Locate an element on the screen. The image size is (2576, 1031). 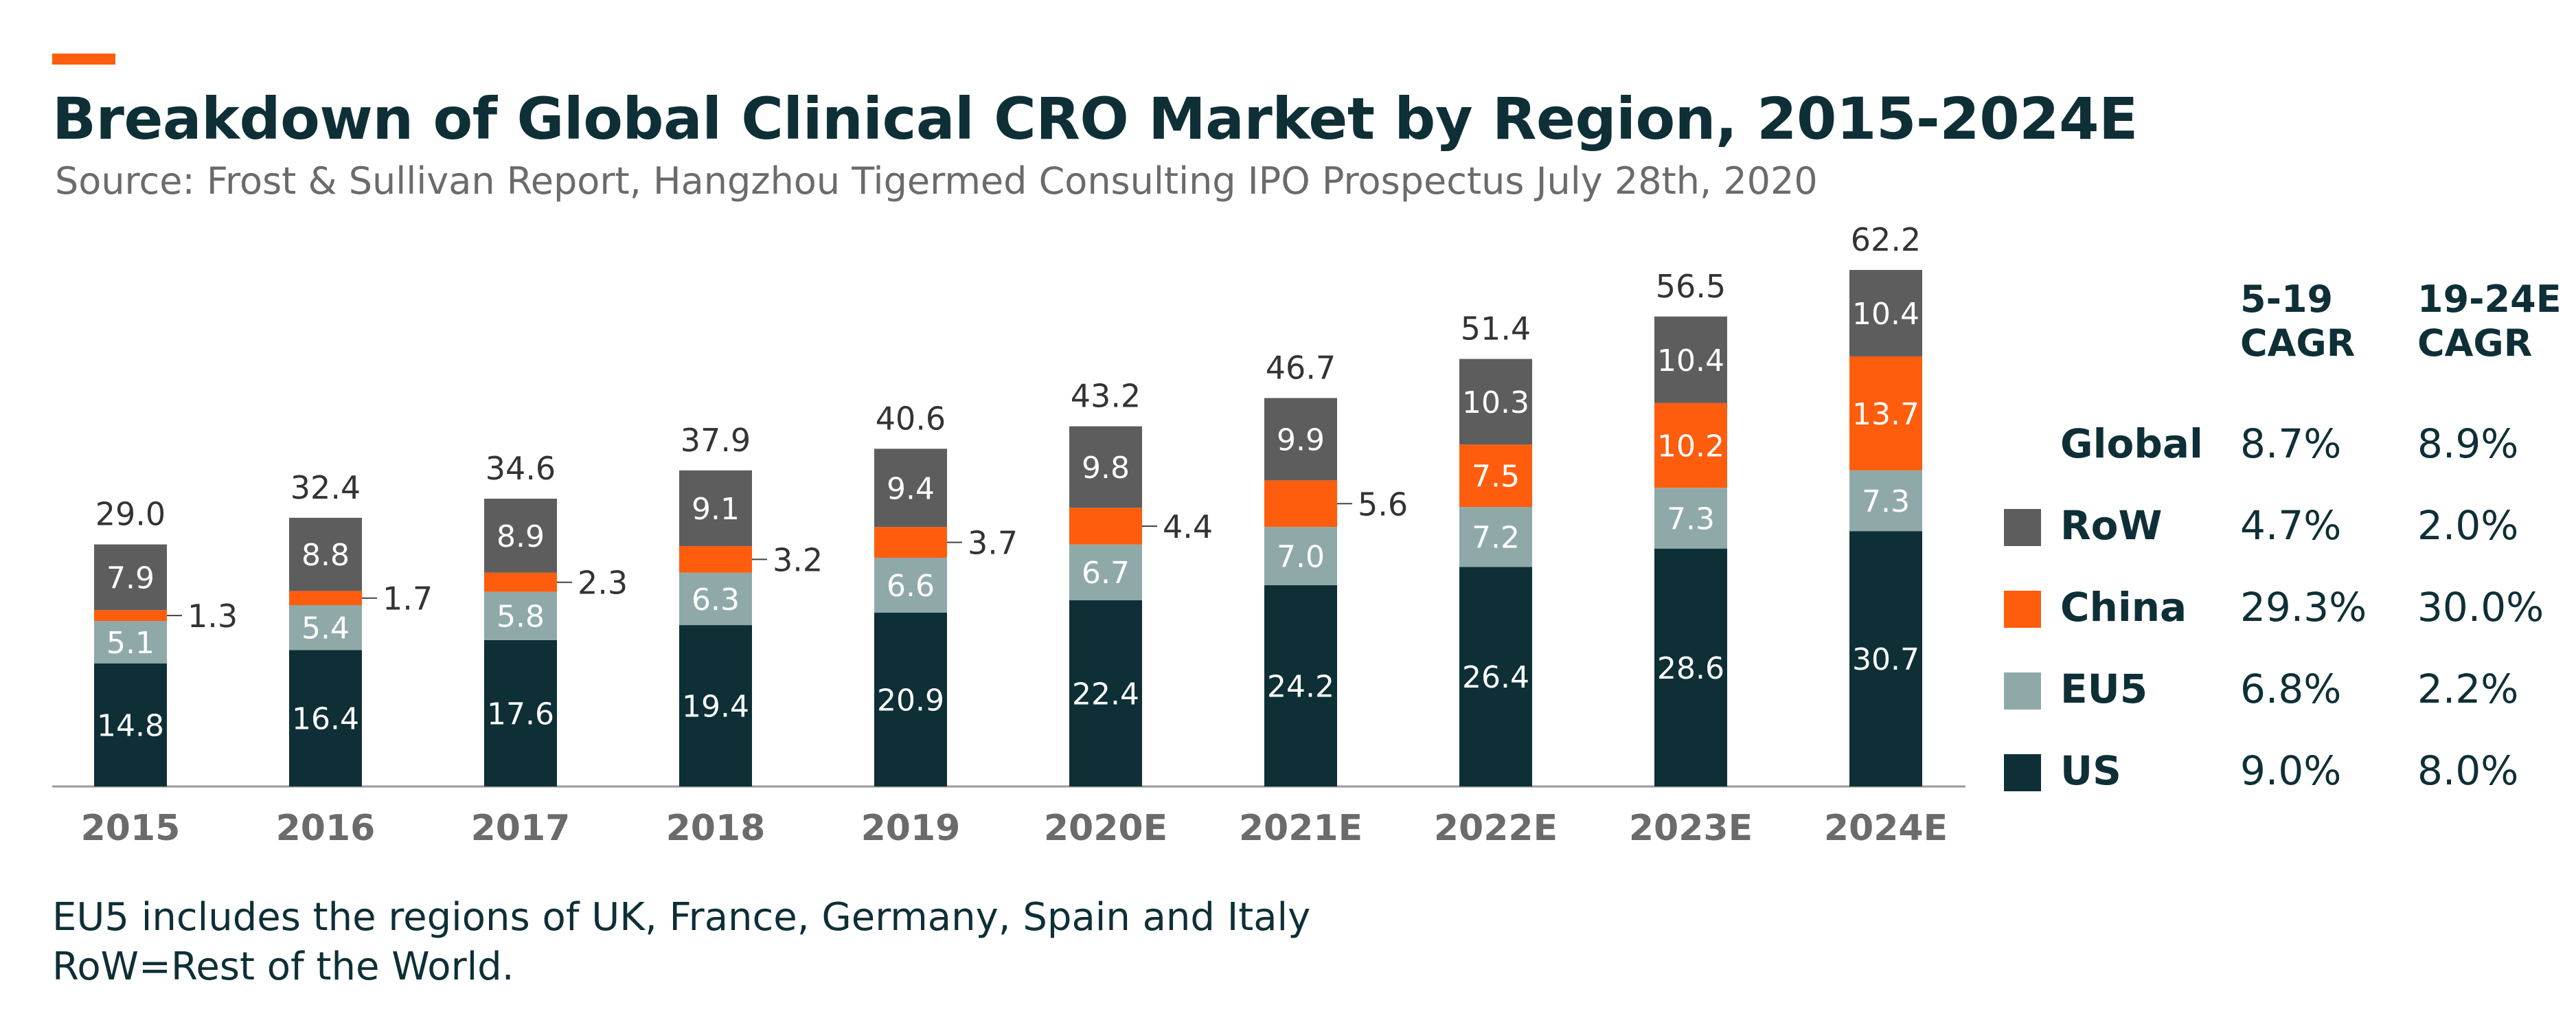
cagr-region-eu5: EU5 is located at coordinates (2104, 689).